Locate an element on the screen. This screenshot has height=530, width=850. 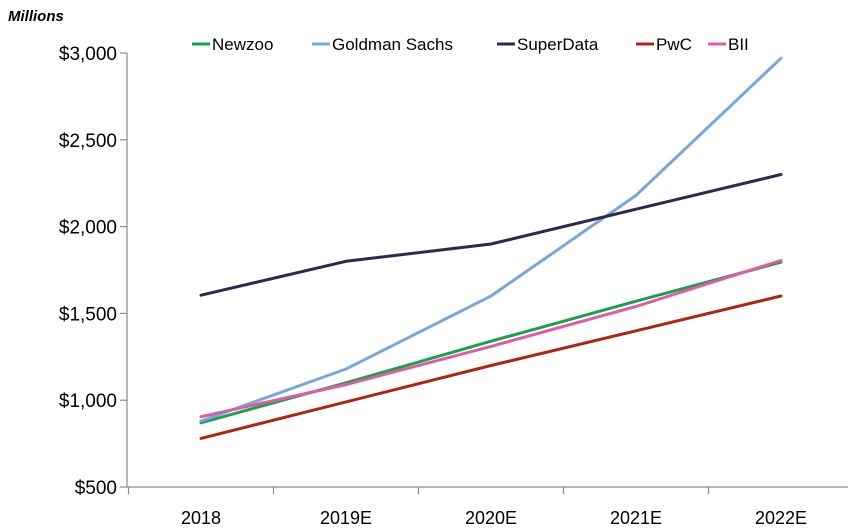
x-tick-label: 2018 is located at coordinates (201, 518).